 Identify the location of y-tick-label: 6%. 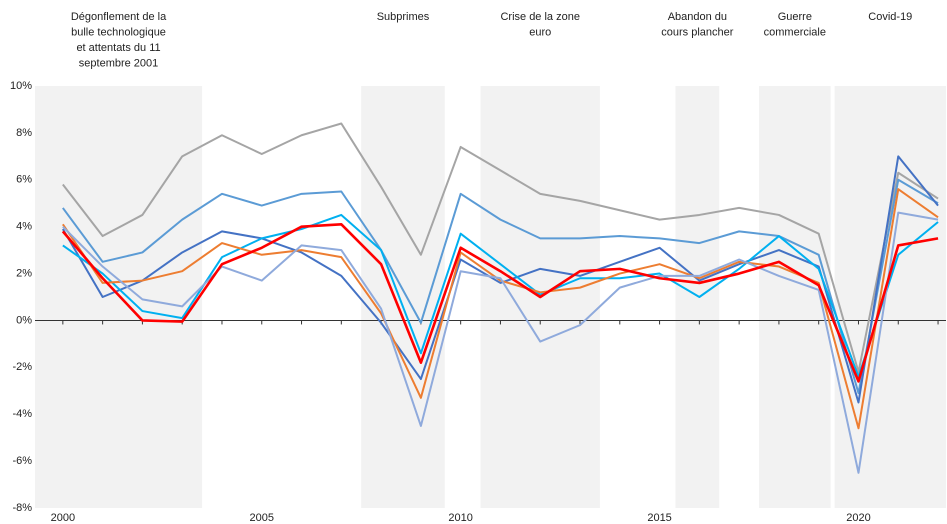
(24, 180).